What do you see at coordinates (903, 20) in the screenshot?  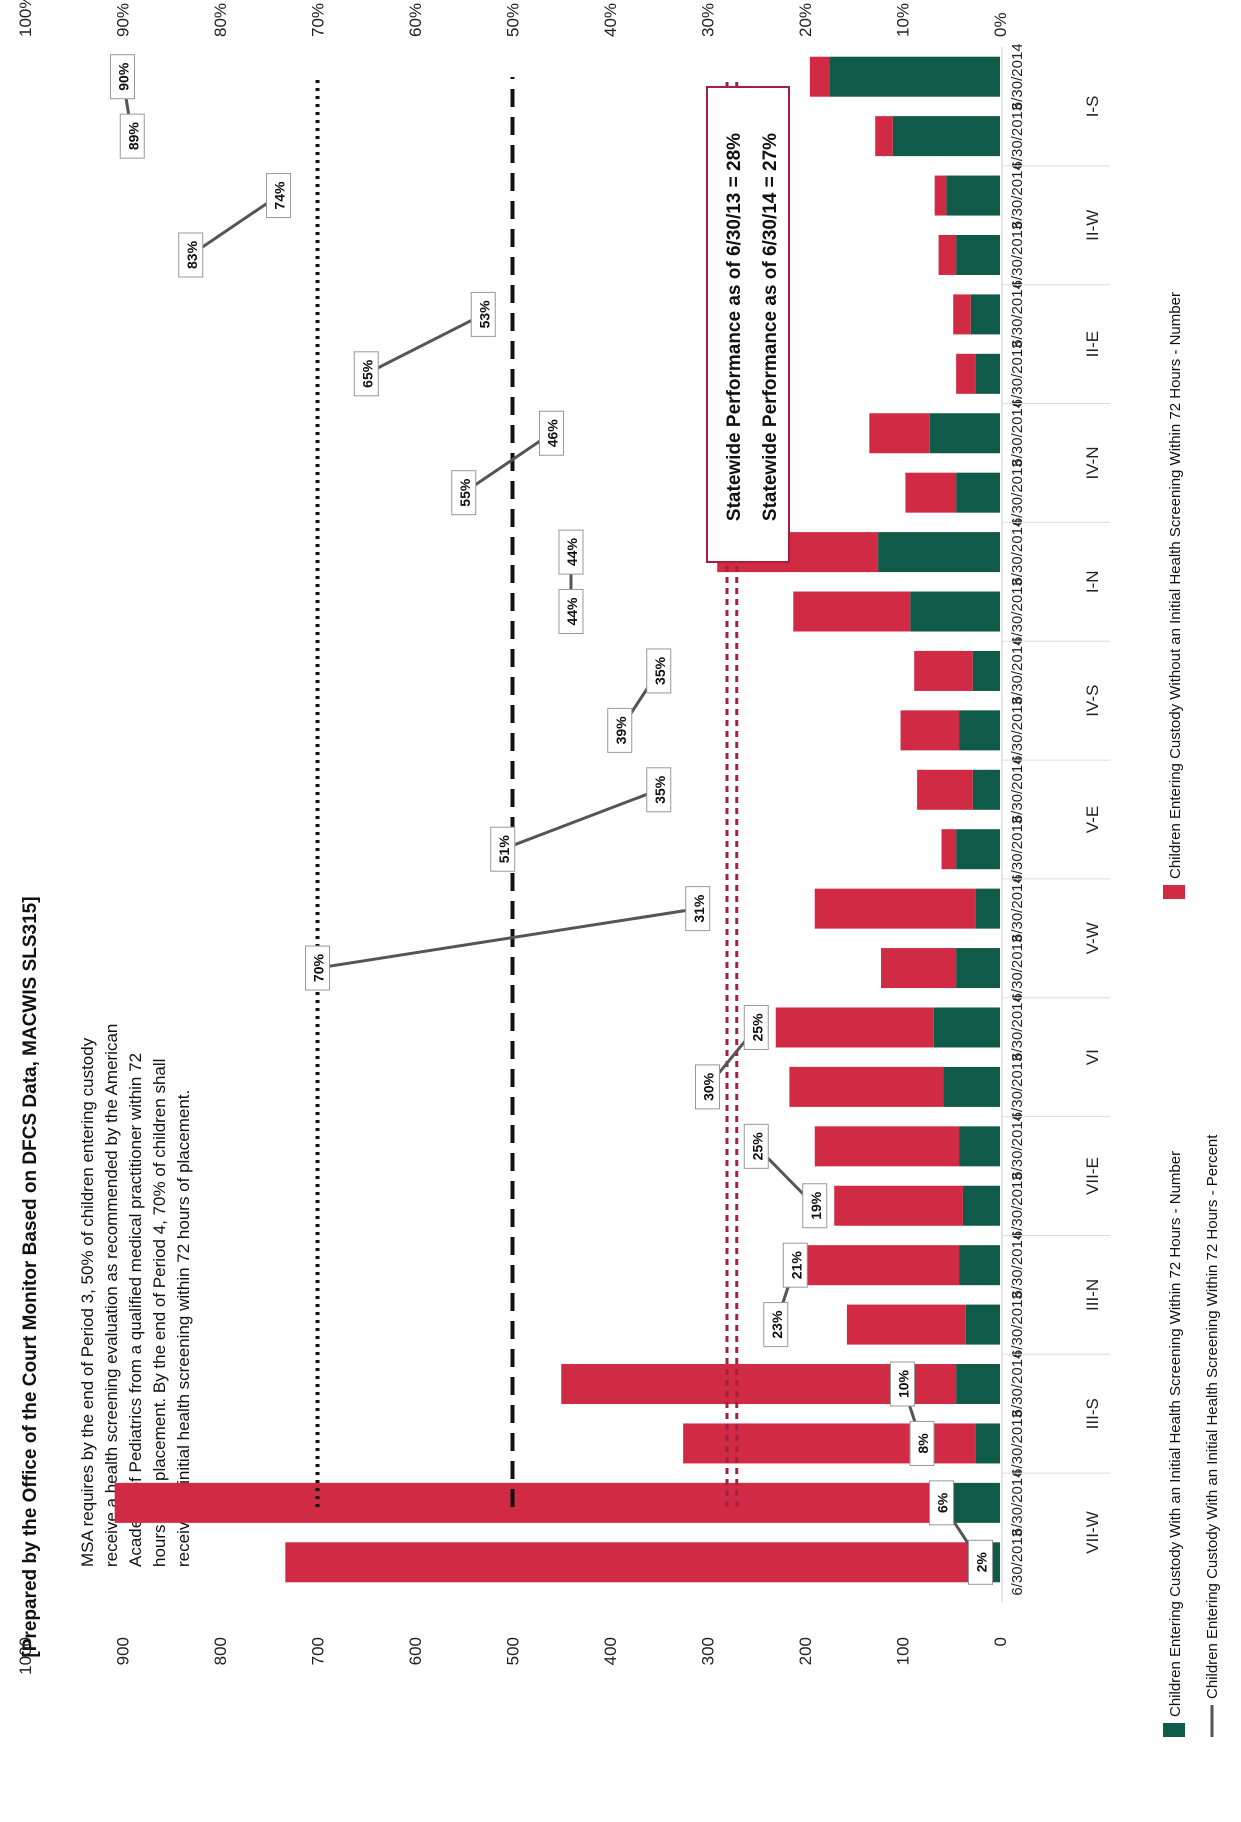 I see `right-axis-tick-label: 10%` at bounding box center [903, 20].